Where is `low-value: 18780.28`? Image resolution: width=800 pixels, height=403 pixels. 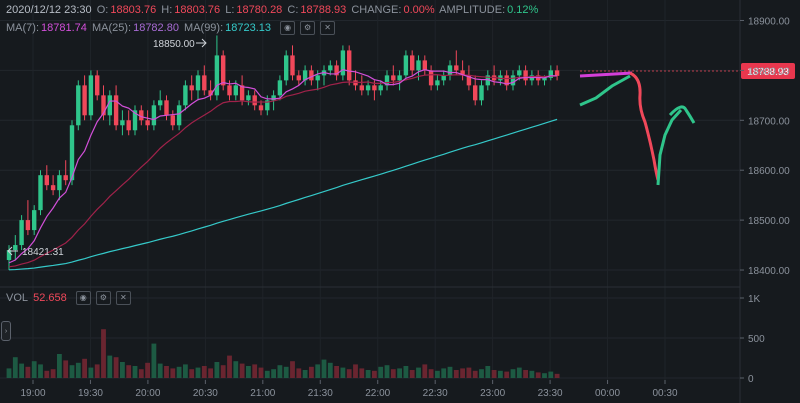 low-value: 18780.28 is located at coordinates (259, 10).